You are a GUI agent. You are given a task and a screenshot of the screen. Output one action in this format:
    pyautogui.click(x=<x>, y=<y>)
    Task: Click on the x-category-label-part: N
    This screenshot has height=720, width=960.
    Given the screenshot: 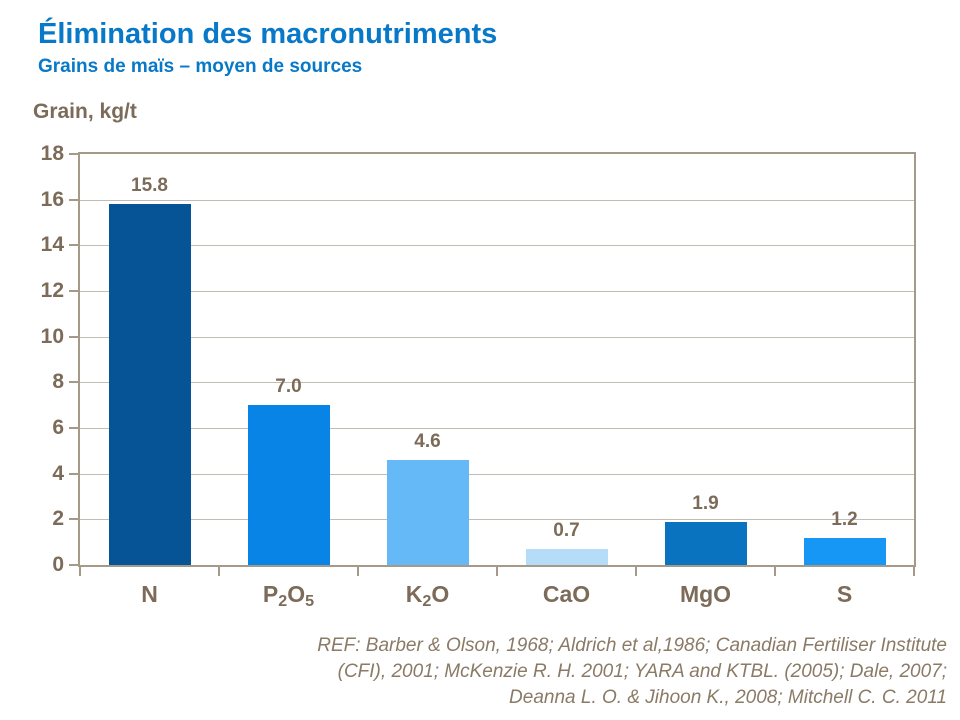 What is the action you would take?
    pyautogui.click(x=149, y=594)
    